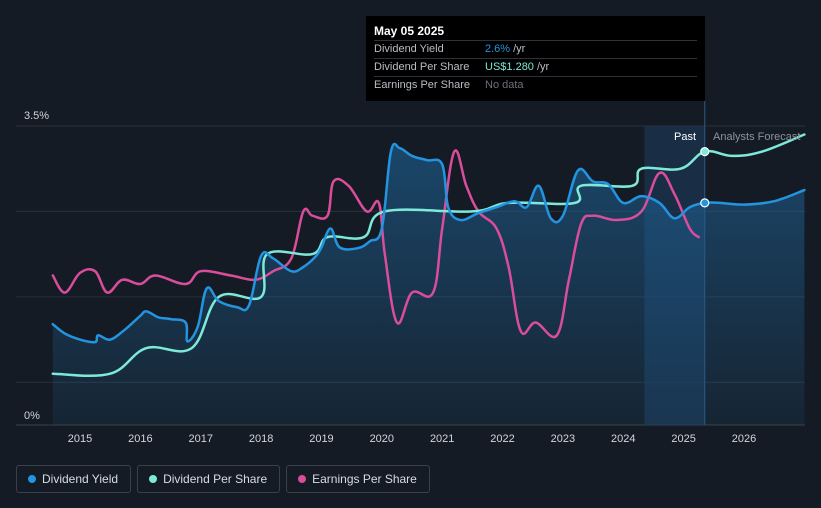 The width and height of the screenshot is (821, 508). Describe the element at coordinates (504, 85) in the screenshot. I see `tooltip-value: No data` at that location.